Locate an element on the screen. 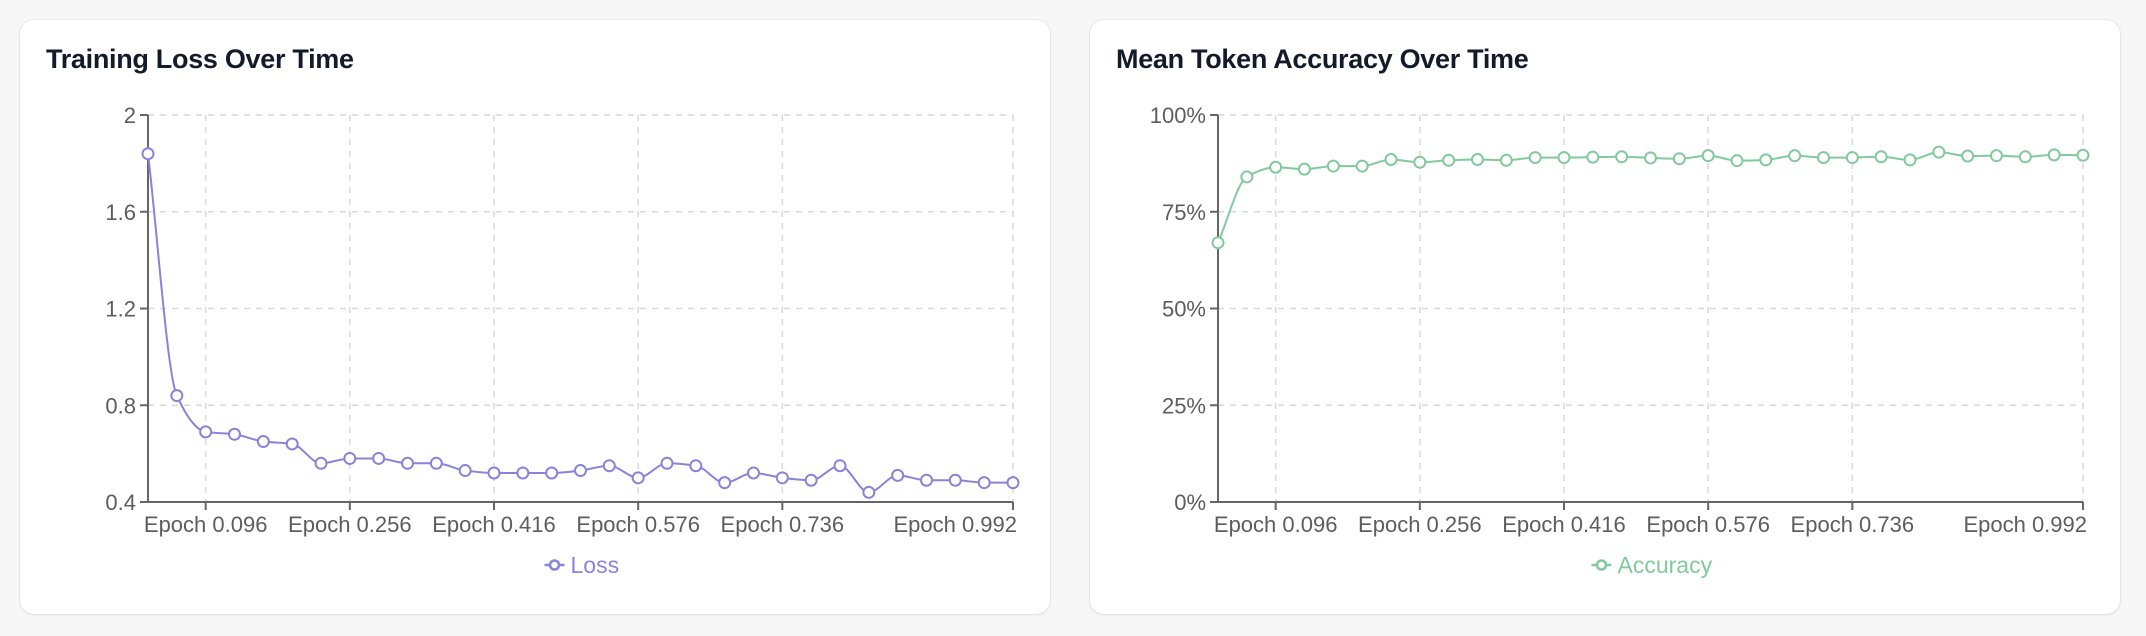 This screenshot has width=2146, height=636. data-points is located at coordinates (1650, 197).